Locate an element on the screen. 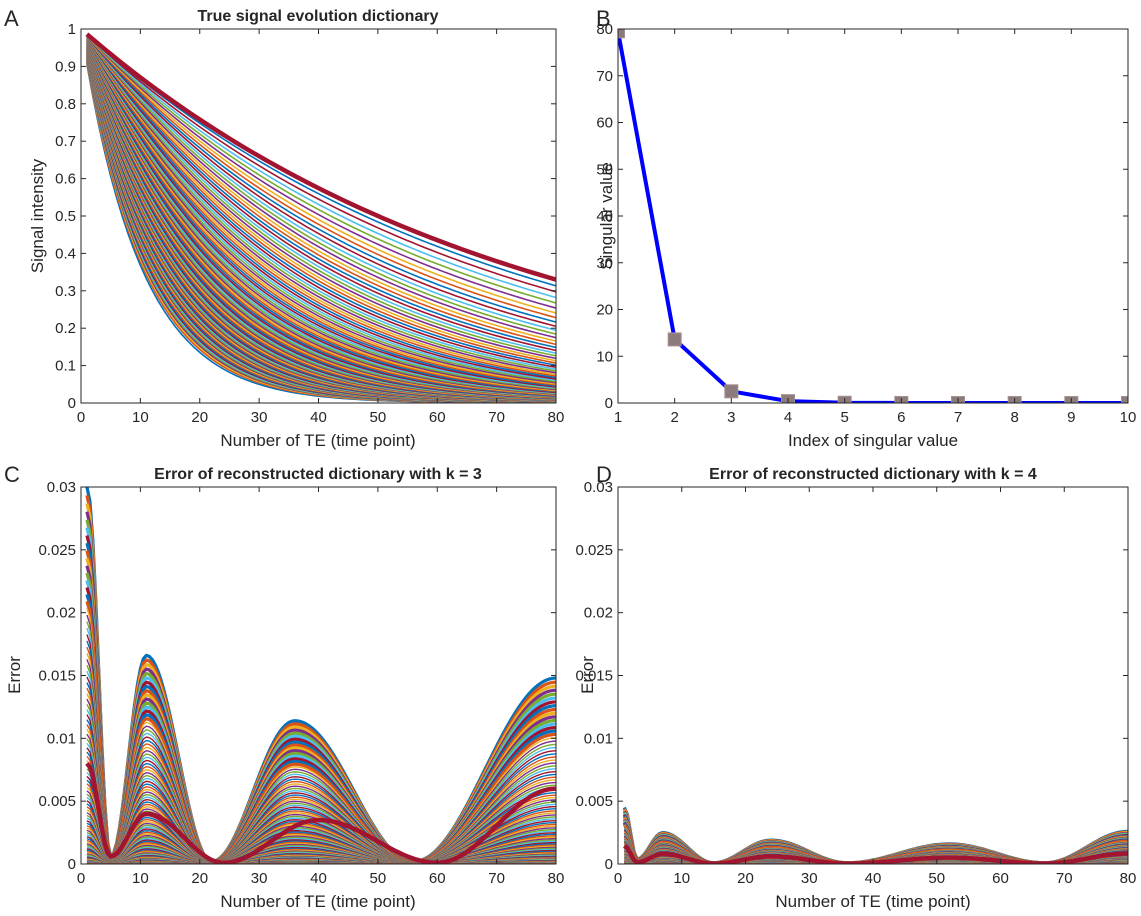  panel-b-xtick-label: 5 is located at coordinates (844, 417).